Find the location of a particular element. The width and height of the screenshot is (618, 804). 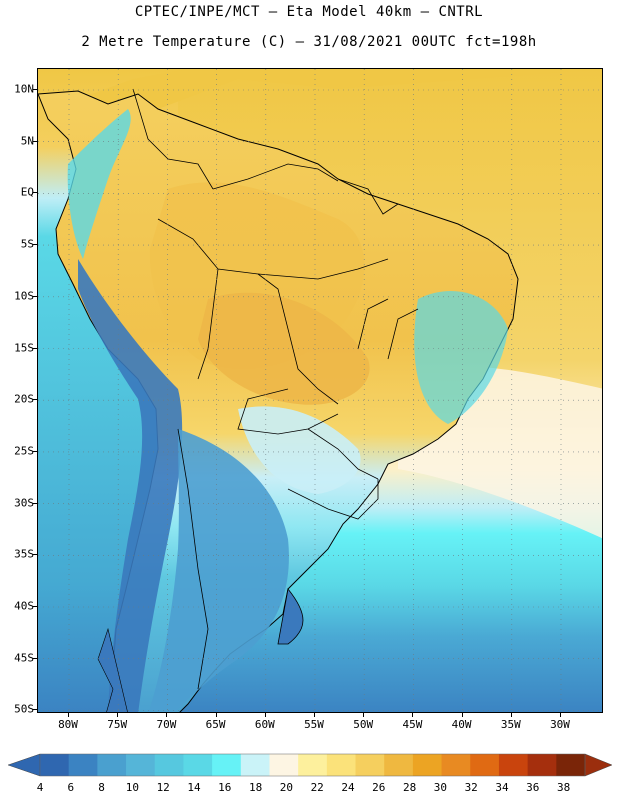

x-tick-label: 70W is located at coordinates (166, 724).